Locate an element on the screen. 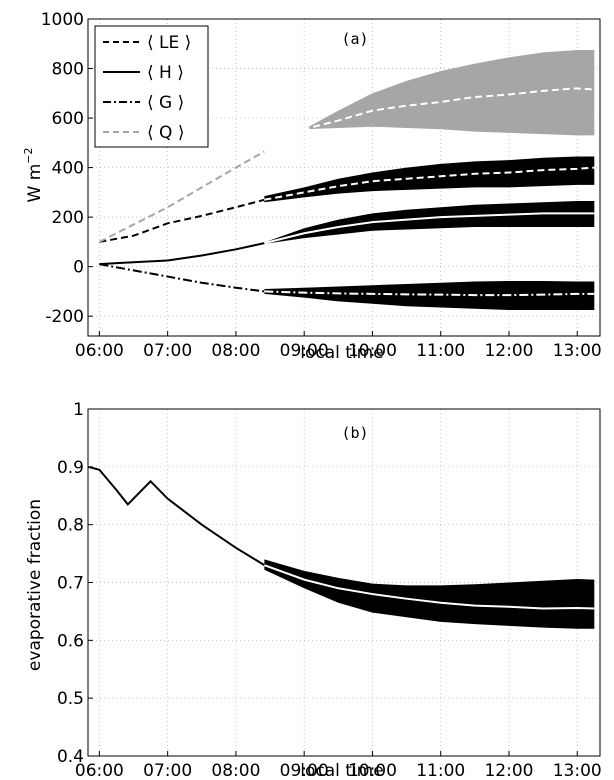 The height and width of the screenshot is (780, 614). legend-box is located at coordinates (151, 86).